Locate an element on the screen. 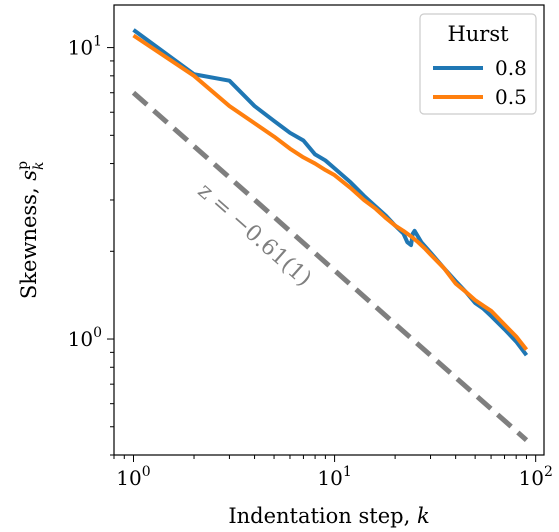  y-tick-label: 10¹ is located at coordinates (85, 47).